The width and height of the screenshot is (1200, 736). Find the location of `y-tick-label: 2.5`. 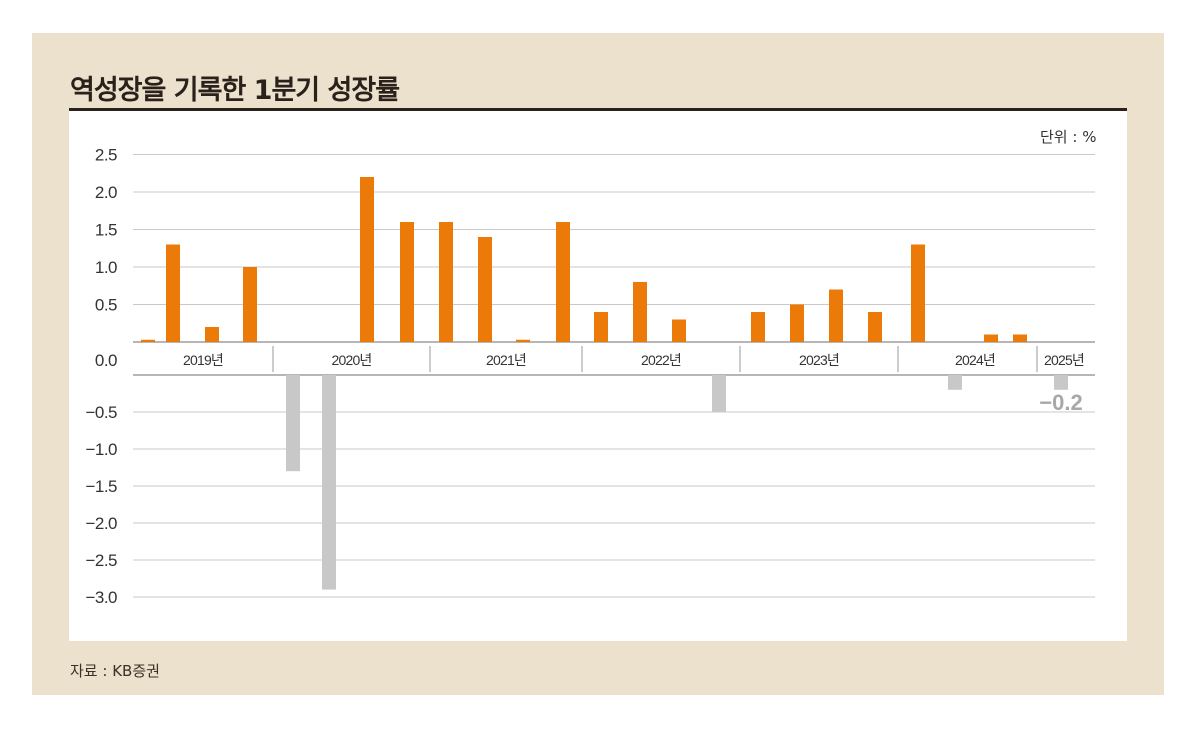

y-tick-label: 2.5 is located at coordinates (106, 155).